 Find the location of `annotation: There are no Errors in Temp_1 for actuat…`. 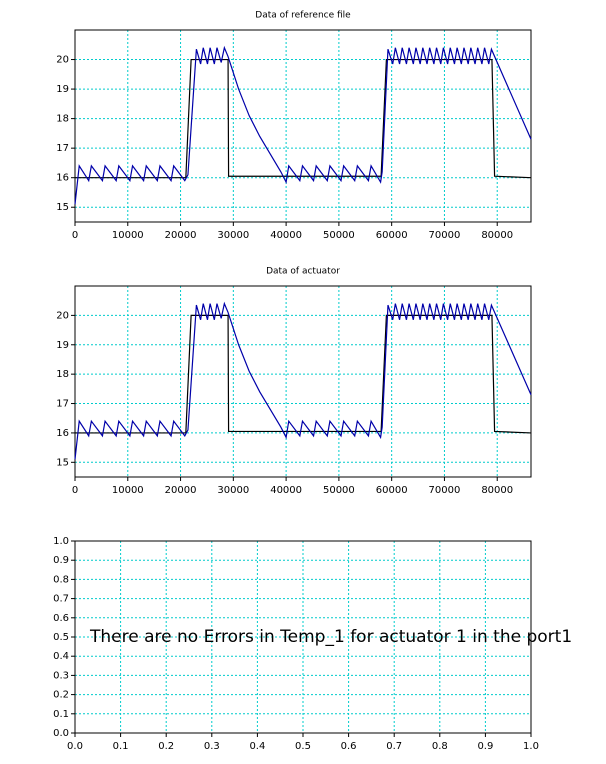

annotation: There are no Errors in Temp_1 for actuat… is located at coordinates (330, 637).